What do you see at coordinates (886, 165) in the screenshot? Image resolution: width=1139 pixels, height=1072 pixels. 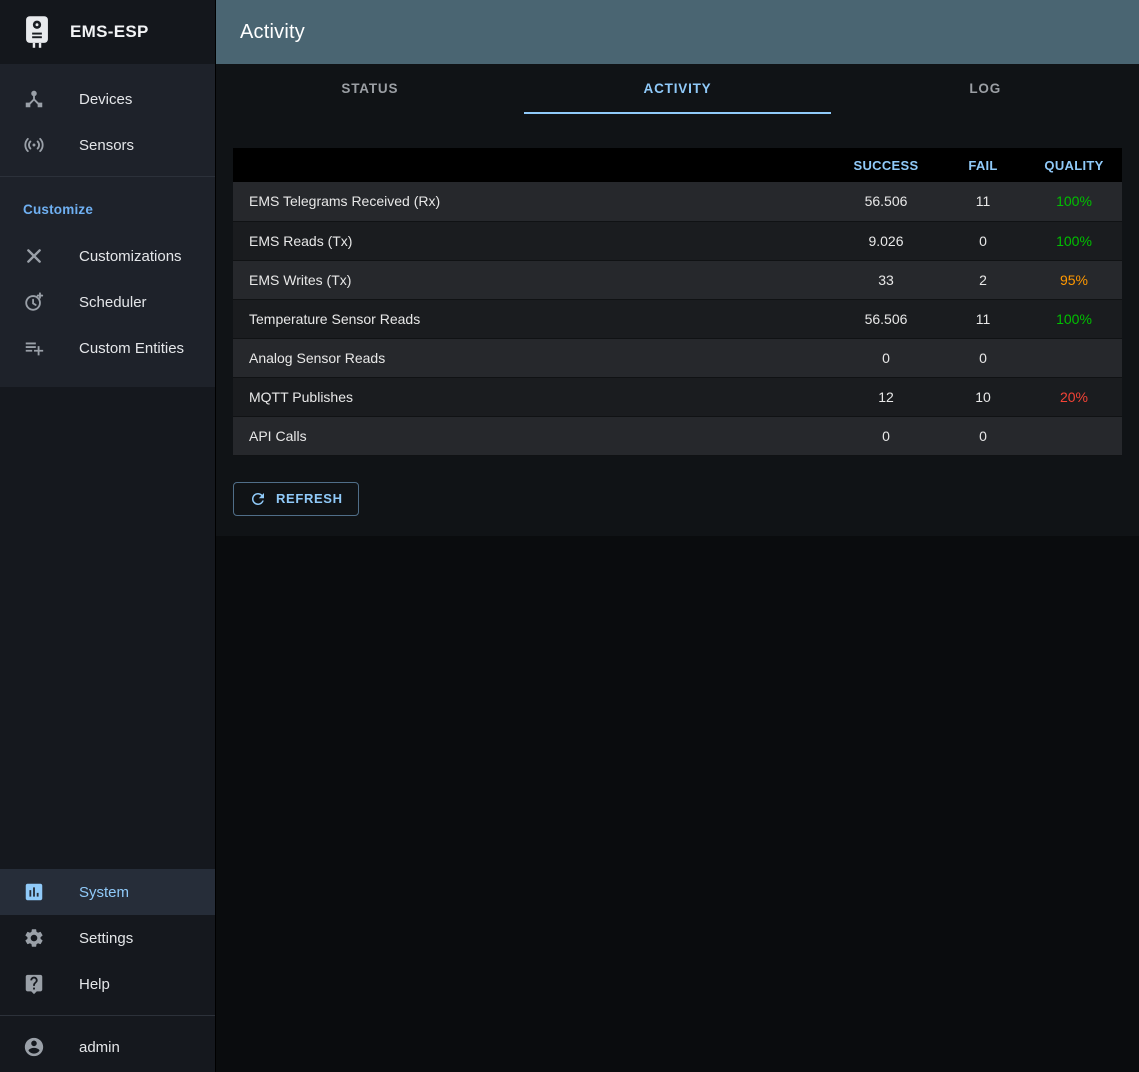 I see `column-header-success: SUCCESS` at bounding box center [886, 165].